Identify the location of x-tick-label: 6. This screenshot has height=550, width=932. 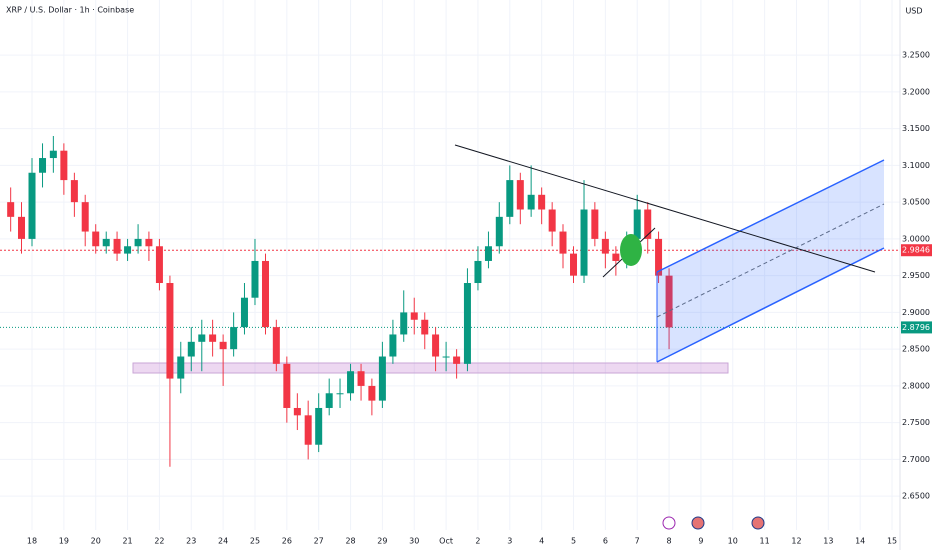
(605, 541).